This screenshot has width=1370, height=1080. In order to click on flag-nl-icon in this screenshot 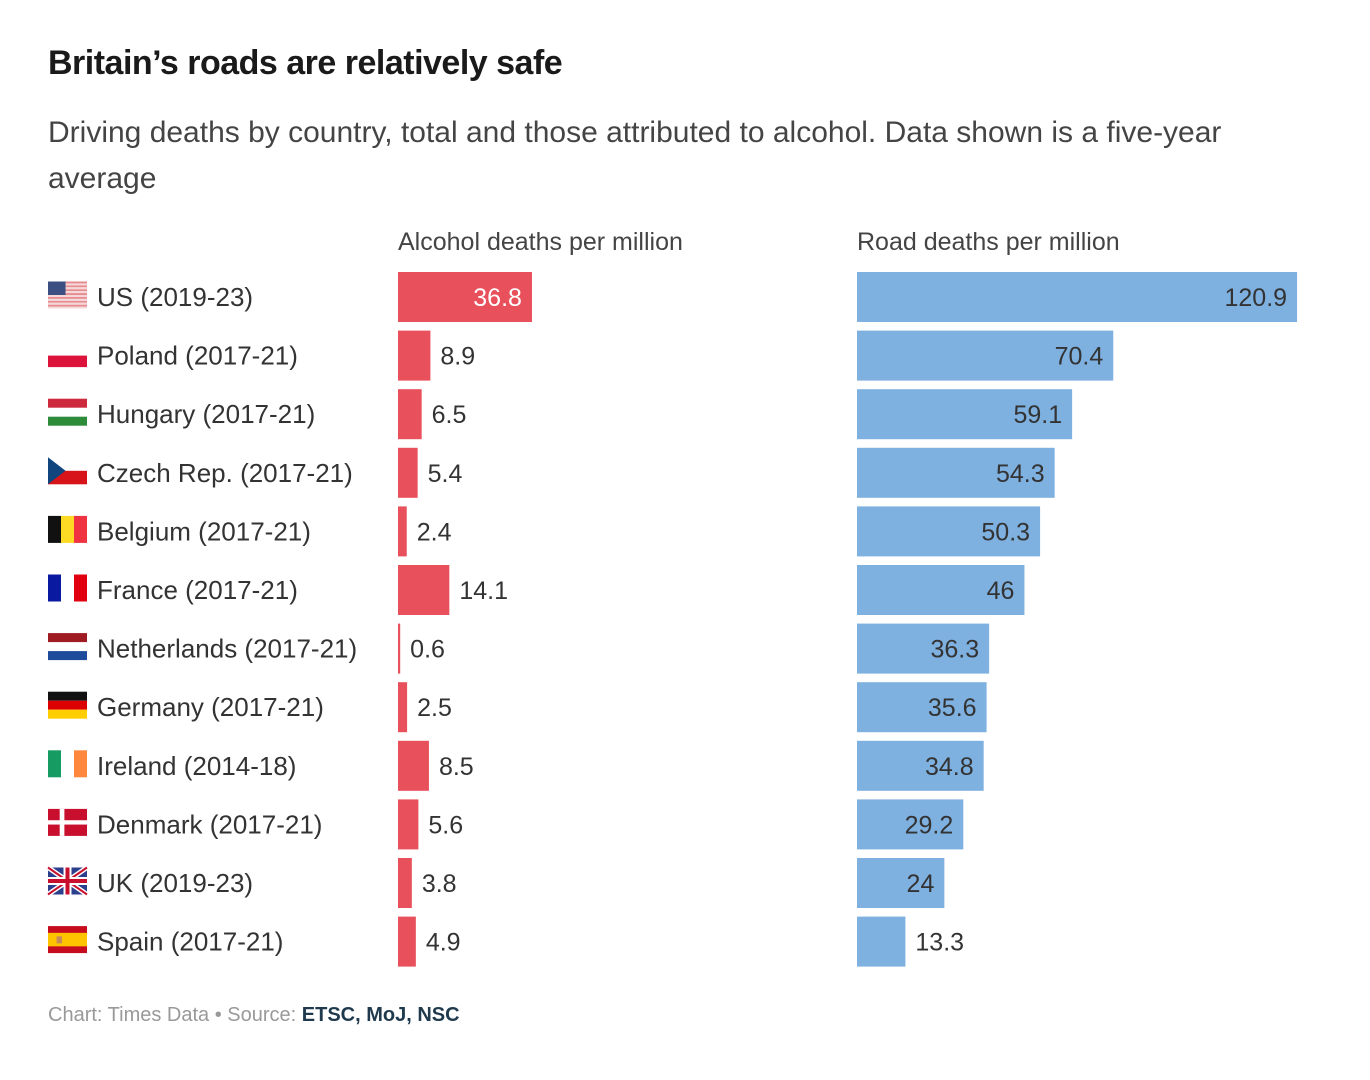, I will do `click(67, 647)`.